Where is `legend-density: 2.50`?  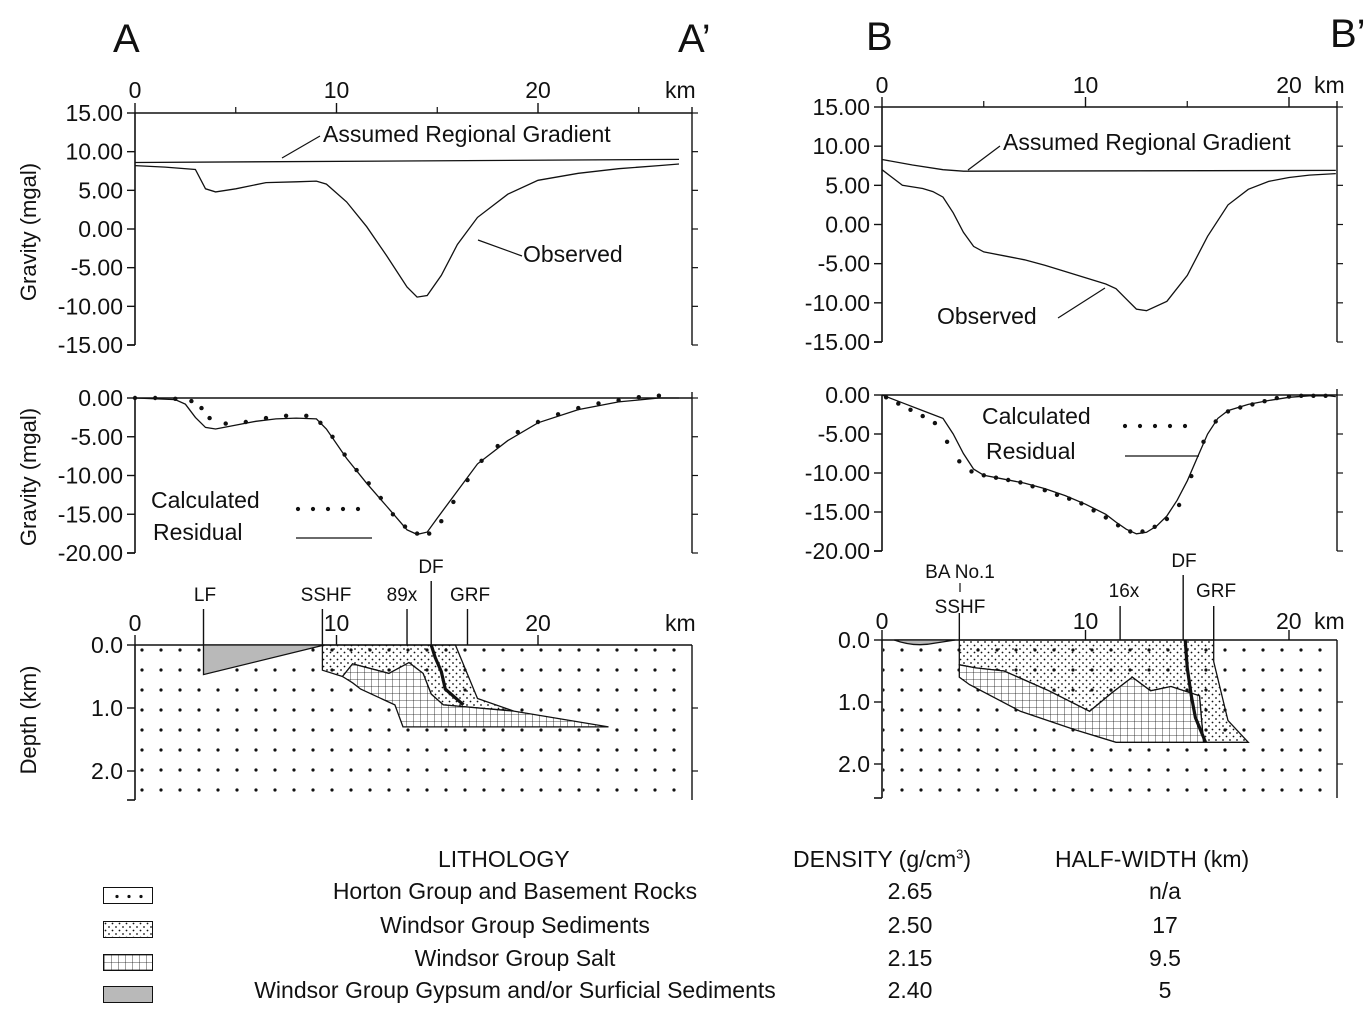 legend-density: 2.50 is located at coordinates (910, 925).